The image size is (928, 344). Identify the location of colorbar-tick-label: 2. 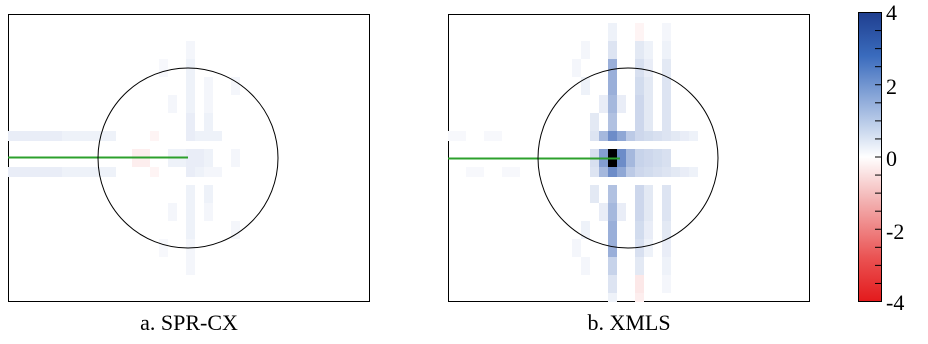
(891, 86).